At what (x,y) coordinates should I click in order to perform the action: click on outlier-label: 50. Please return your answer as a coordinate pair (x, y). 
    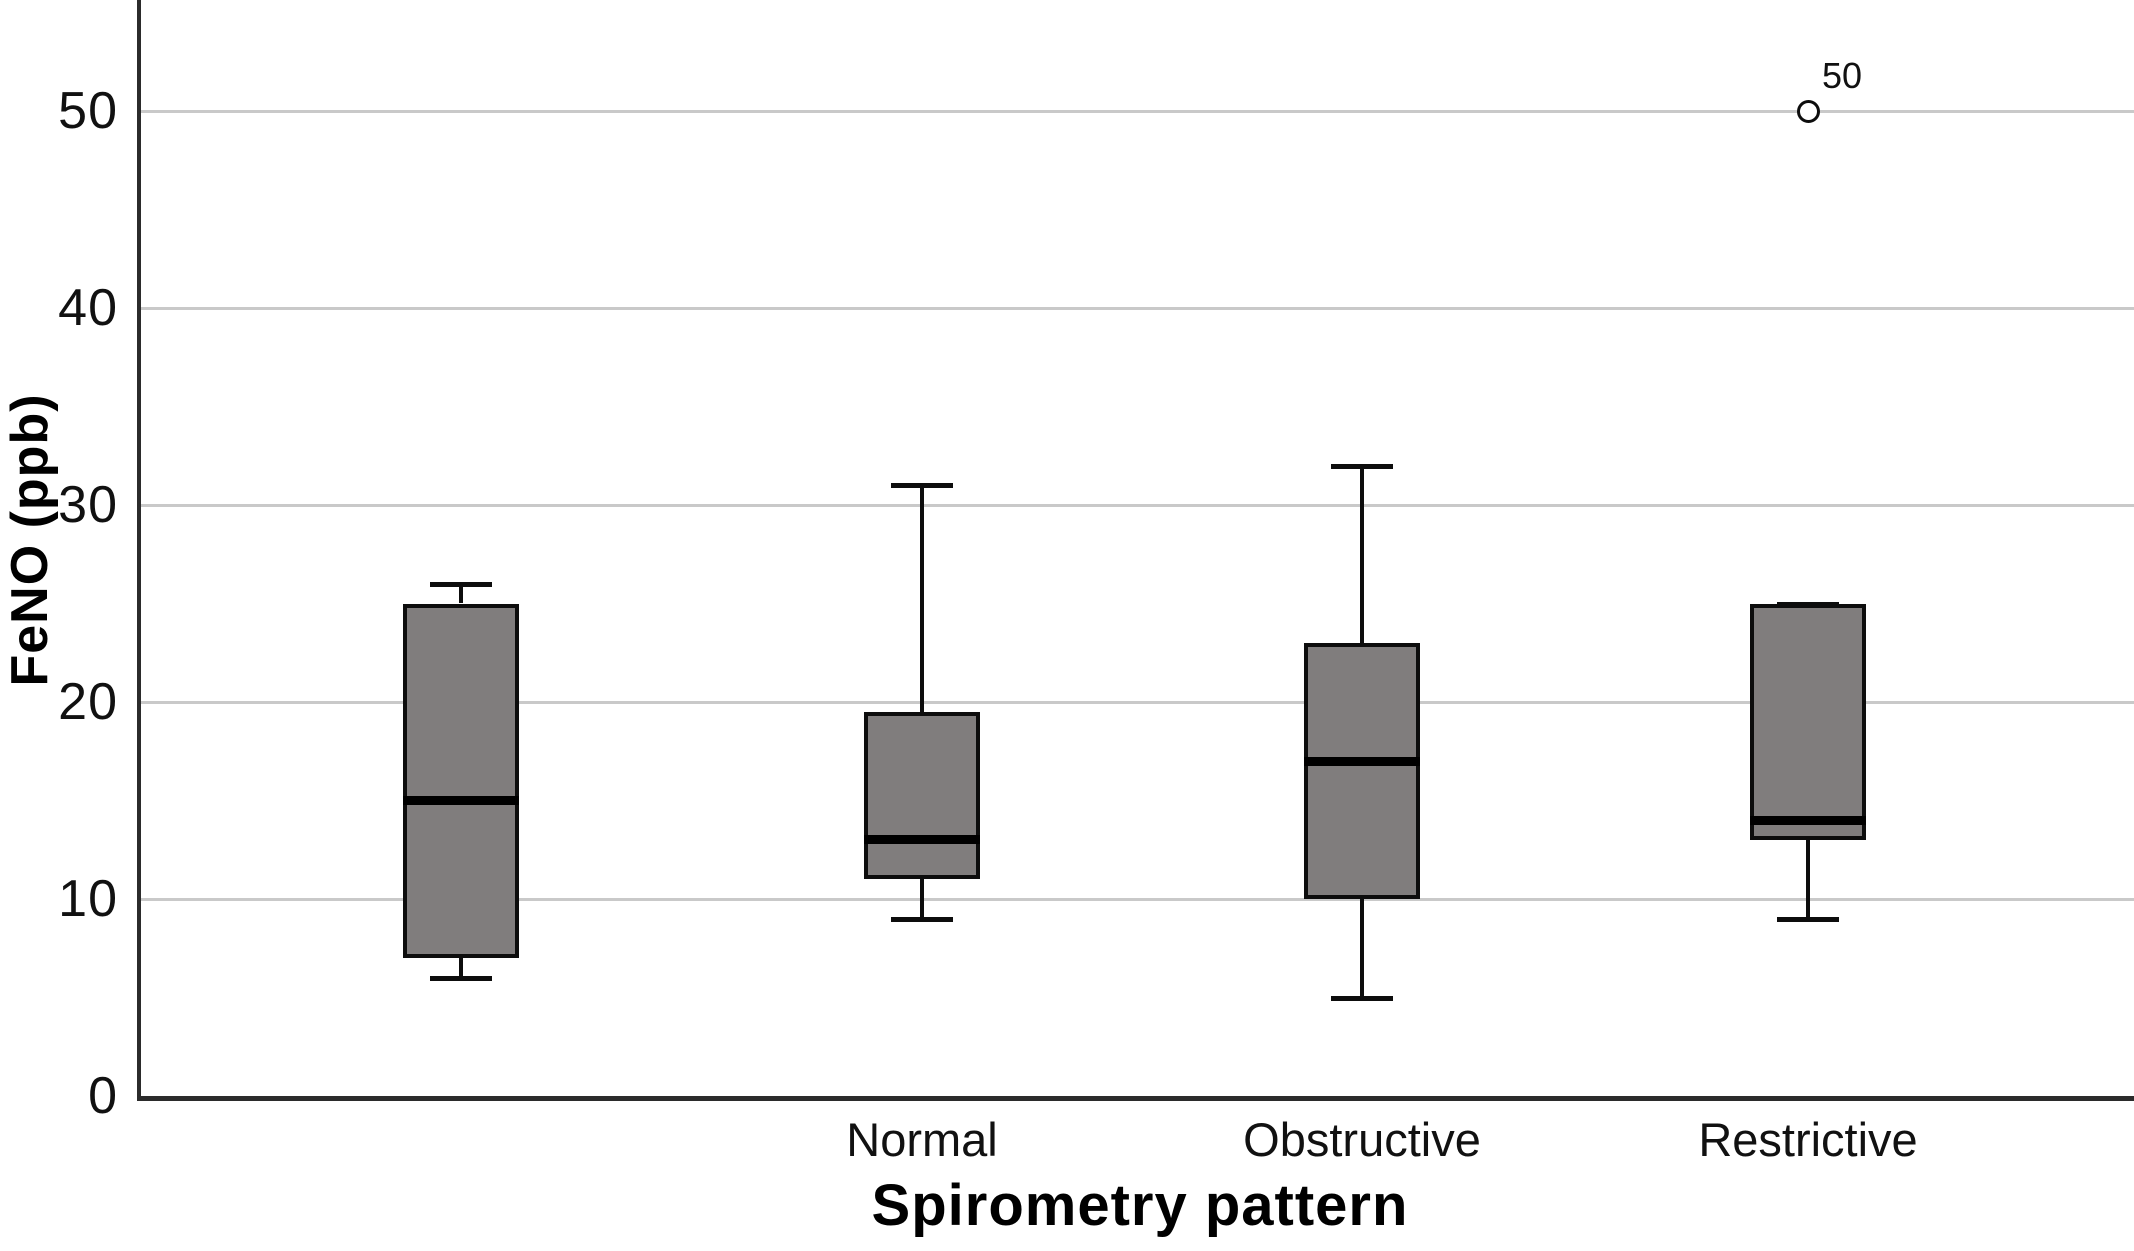
    Looking at the image, I should click on (1842, 75).